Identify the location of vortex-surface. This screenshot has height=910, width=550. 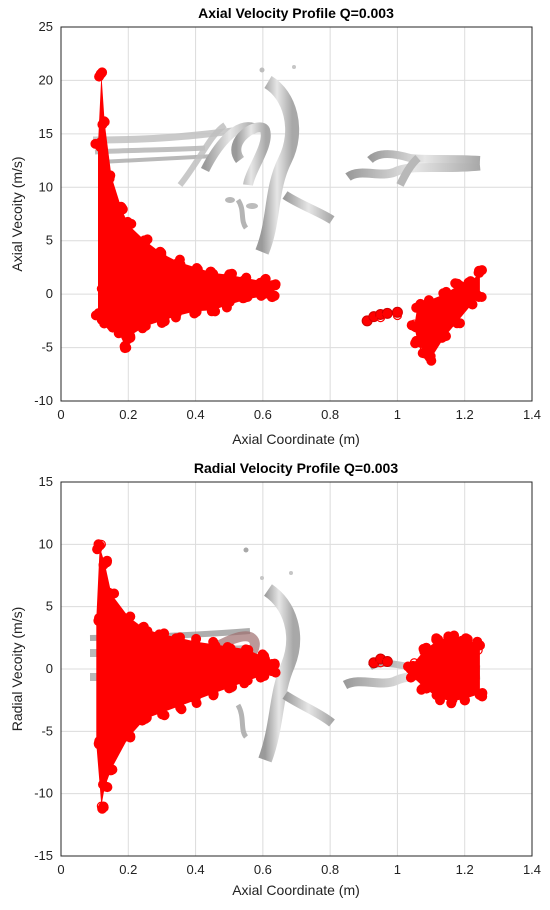
(286, 160).